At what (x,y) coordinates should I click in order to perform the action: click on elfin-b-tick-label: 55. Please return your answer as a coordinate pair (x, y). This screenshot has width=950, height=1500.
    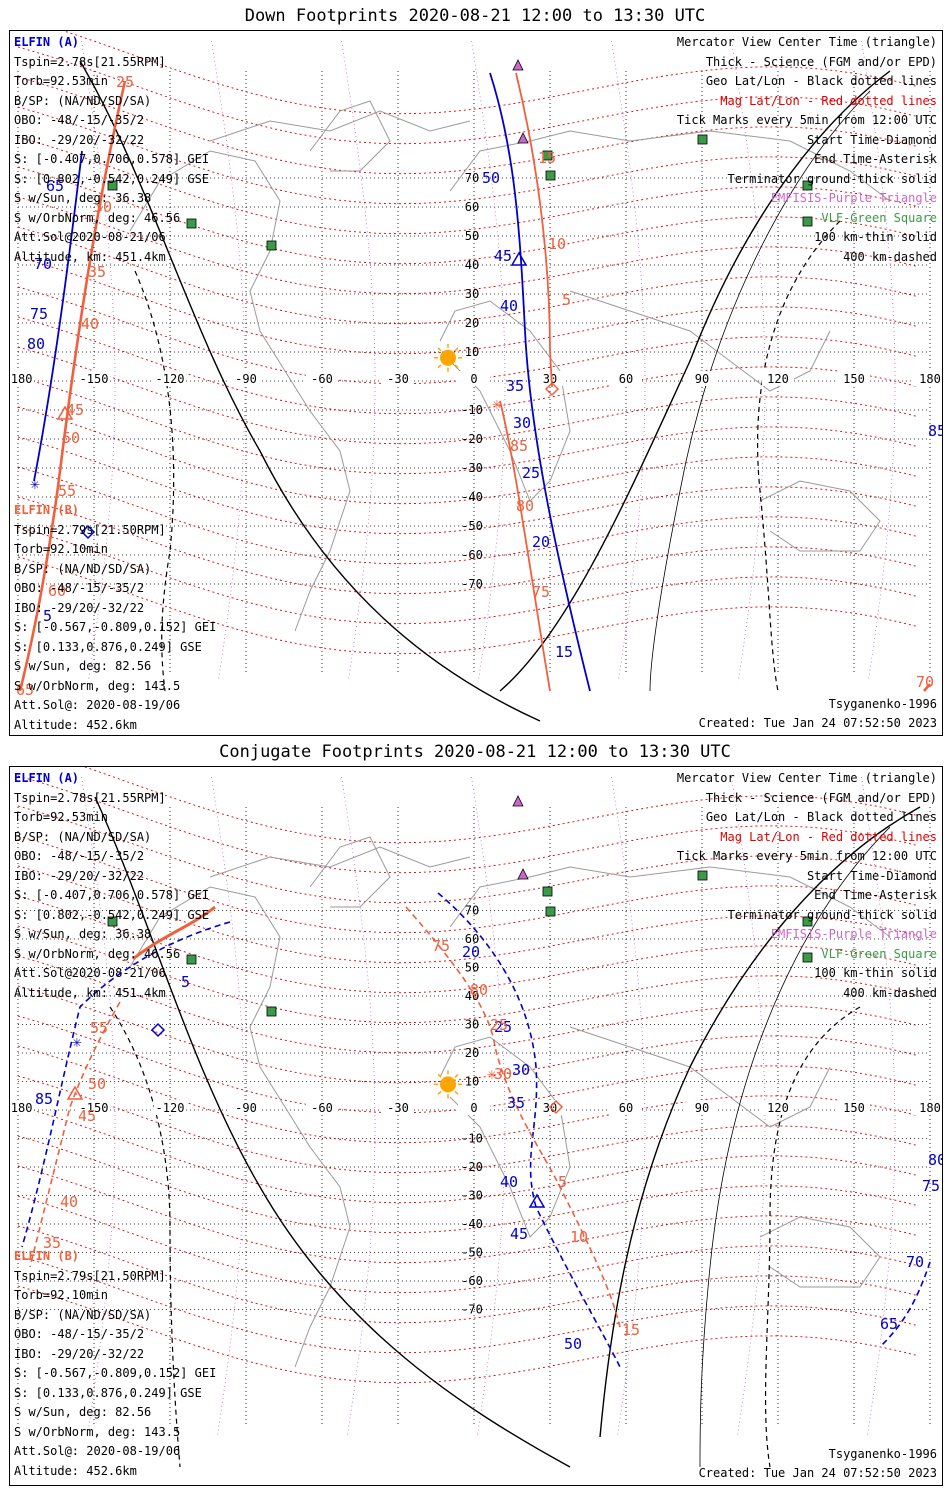
    Looking at the image, I should click on (99, 1028).